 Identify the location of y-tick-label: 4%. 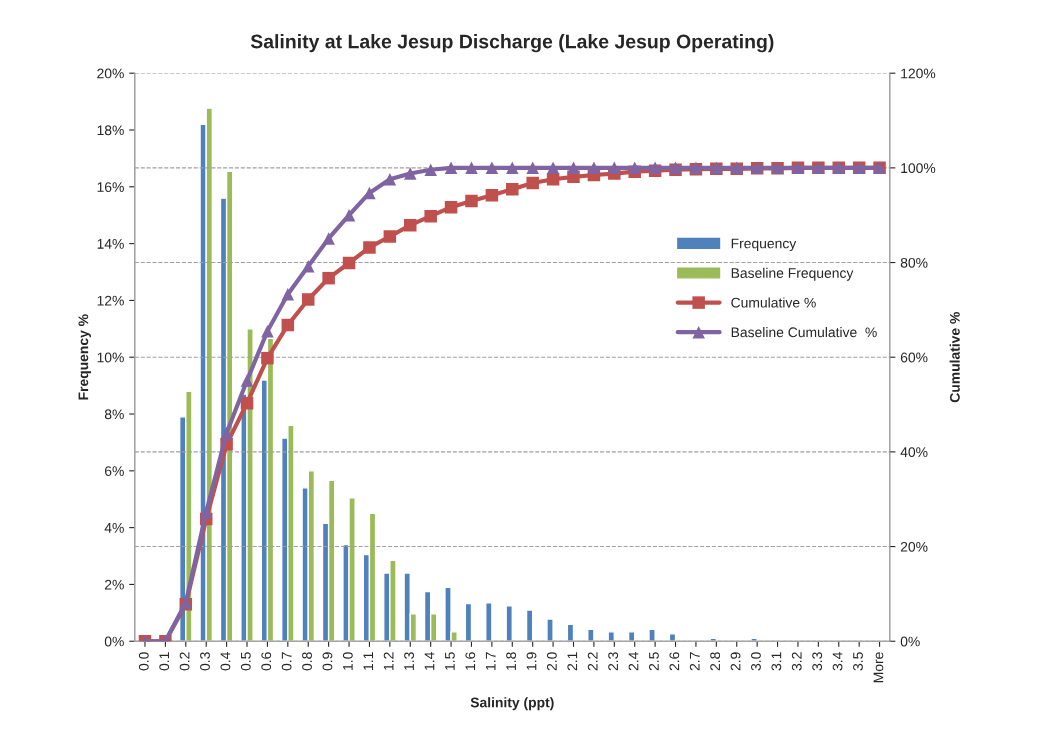
(114, 528).